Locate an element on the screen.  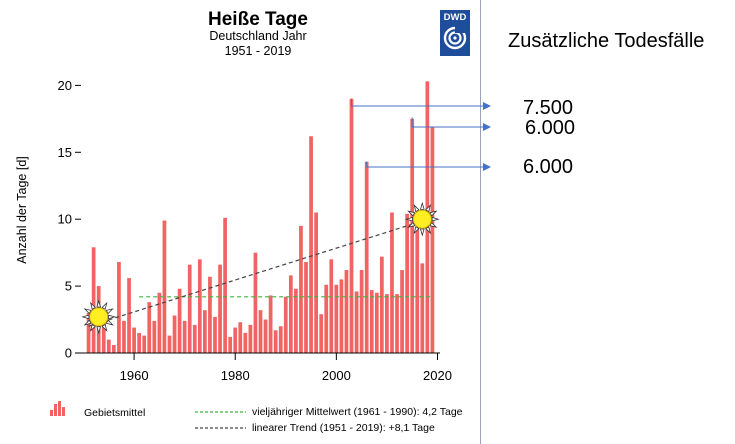
x-axis: 1960 1980 2000 2020 is located at coordinates (286, 368).